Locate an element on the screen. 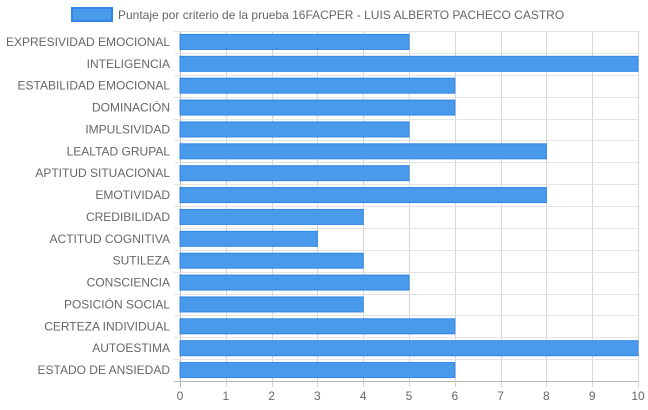  x-tick-label-0: 0 is located at coordinates (180, 396).